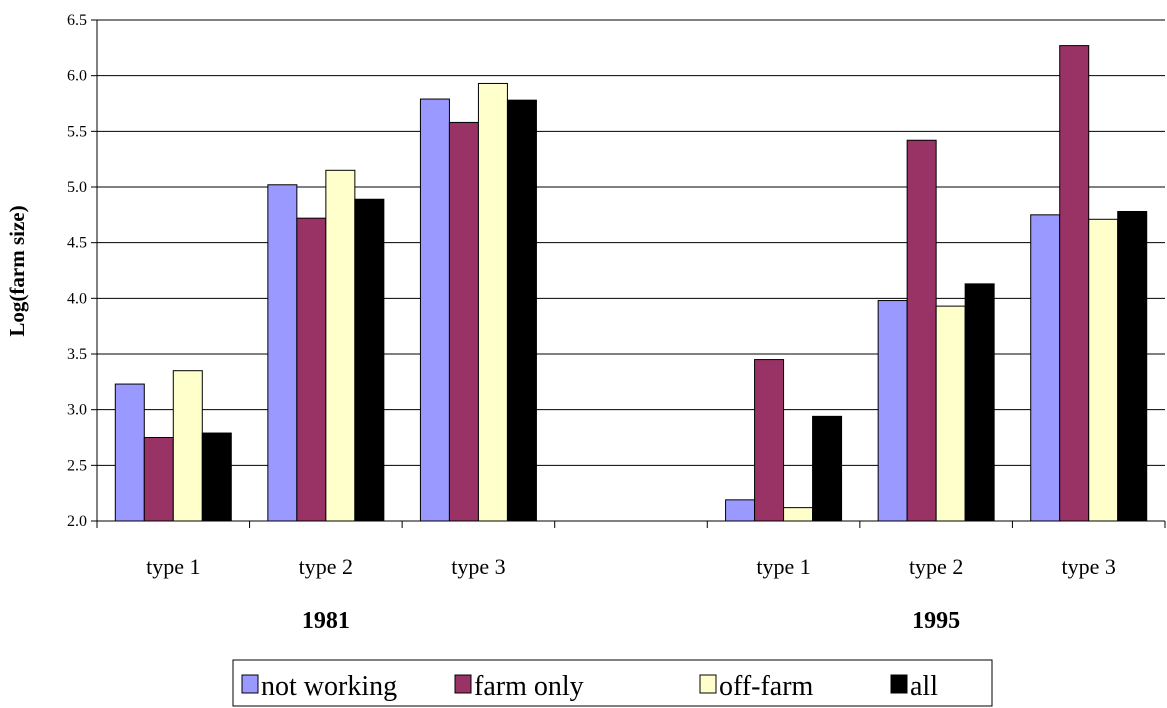  Describe the element at coordinates (936, 621) in the screenshot. I see `group-label: 1995` at that location.